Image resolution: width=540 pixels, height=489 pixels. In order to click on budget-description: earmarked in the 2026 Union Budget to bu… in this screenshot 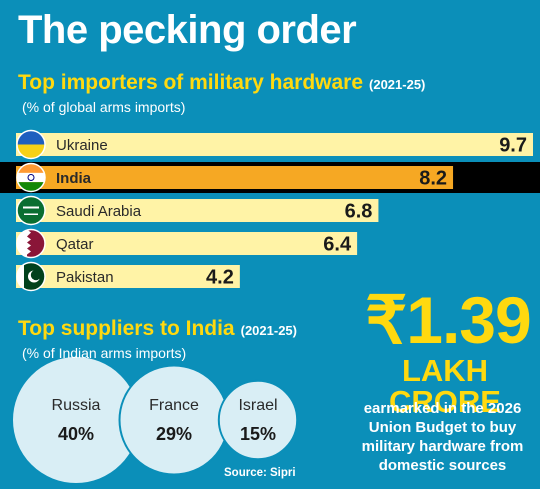, I will do `click(442, 437)`.